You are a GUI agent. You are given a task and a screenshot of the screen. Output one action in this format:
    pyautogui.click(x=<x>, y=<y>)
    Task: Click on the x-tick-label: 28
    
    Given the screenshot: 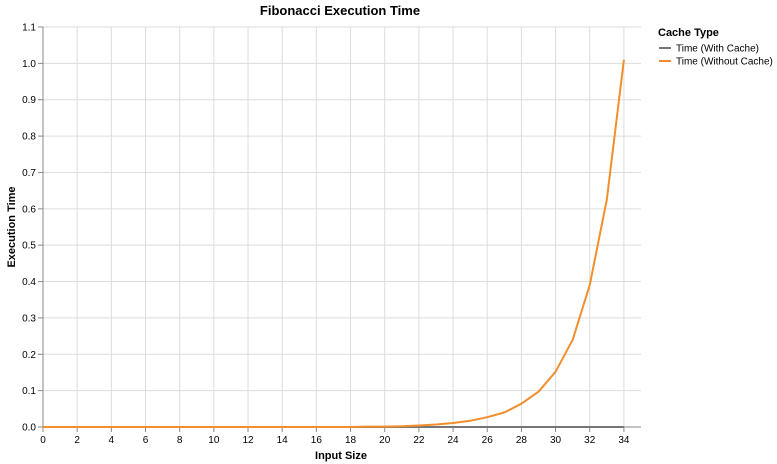 What is the action you would take?
    pyautogui.click(x=522, y=440)
    